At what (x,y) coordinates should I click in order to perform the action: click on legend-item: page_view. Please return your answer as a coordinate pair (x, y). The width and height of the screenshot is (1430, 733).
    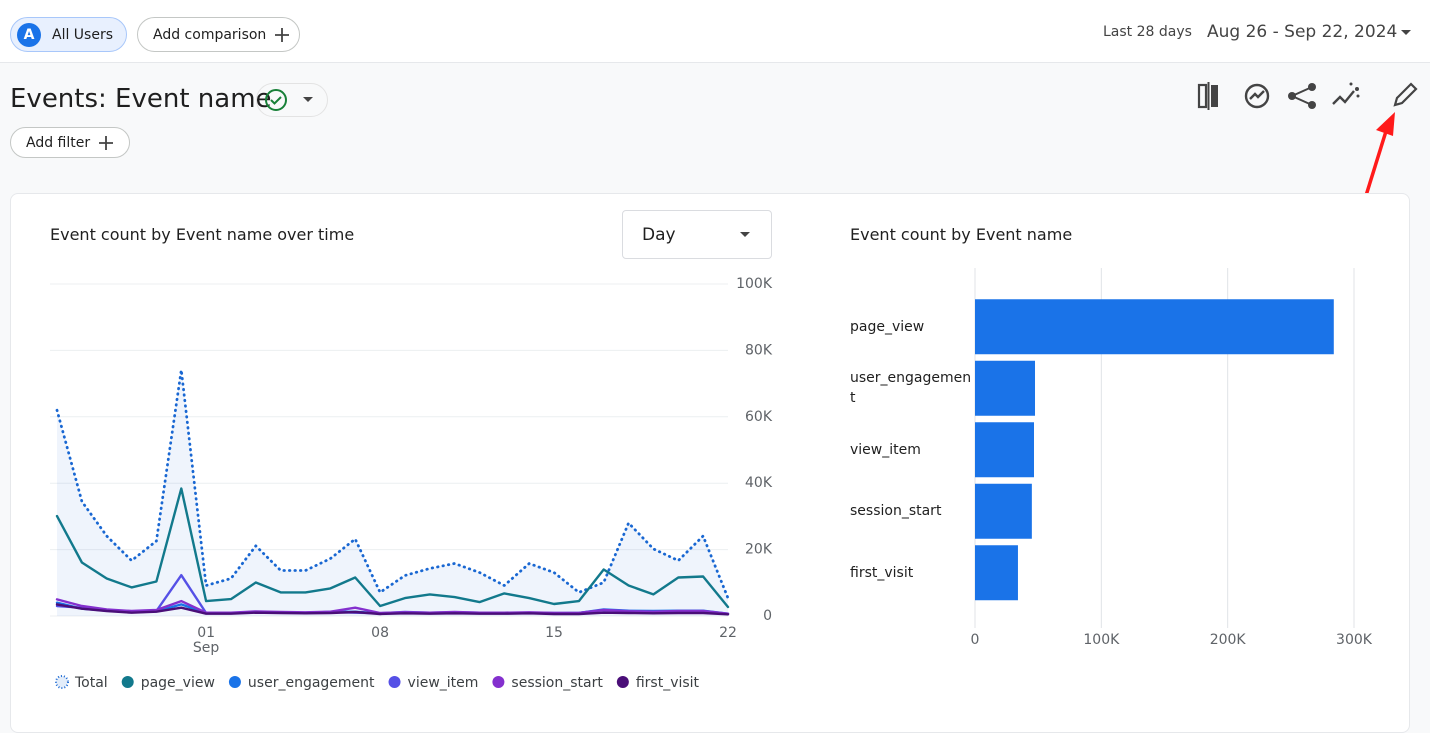
    Looking at the image, I should click on (168, 683).